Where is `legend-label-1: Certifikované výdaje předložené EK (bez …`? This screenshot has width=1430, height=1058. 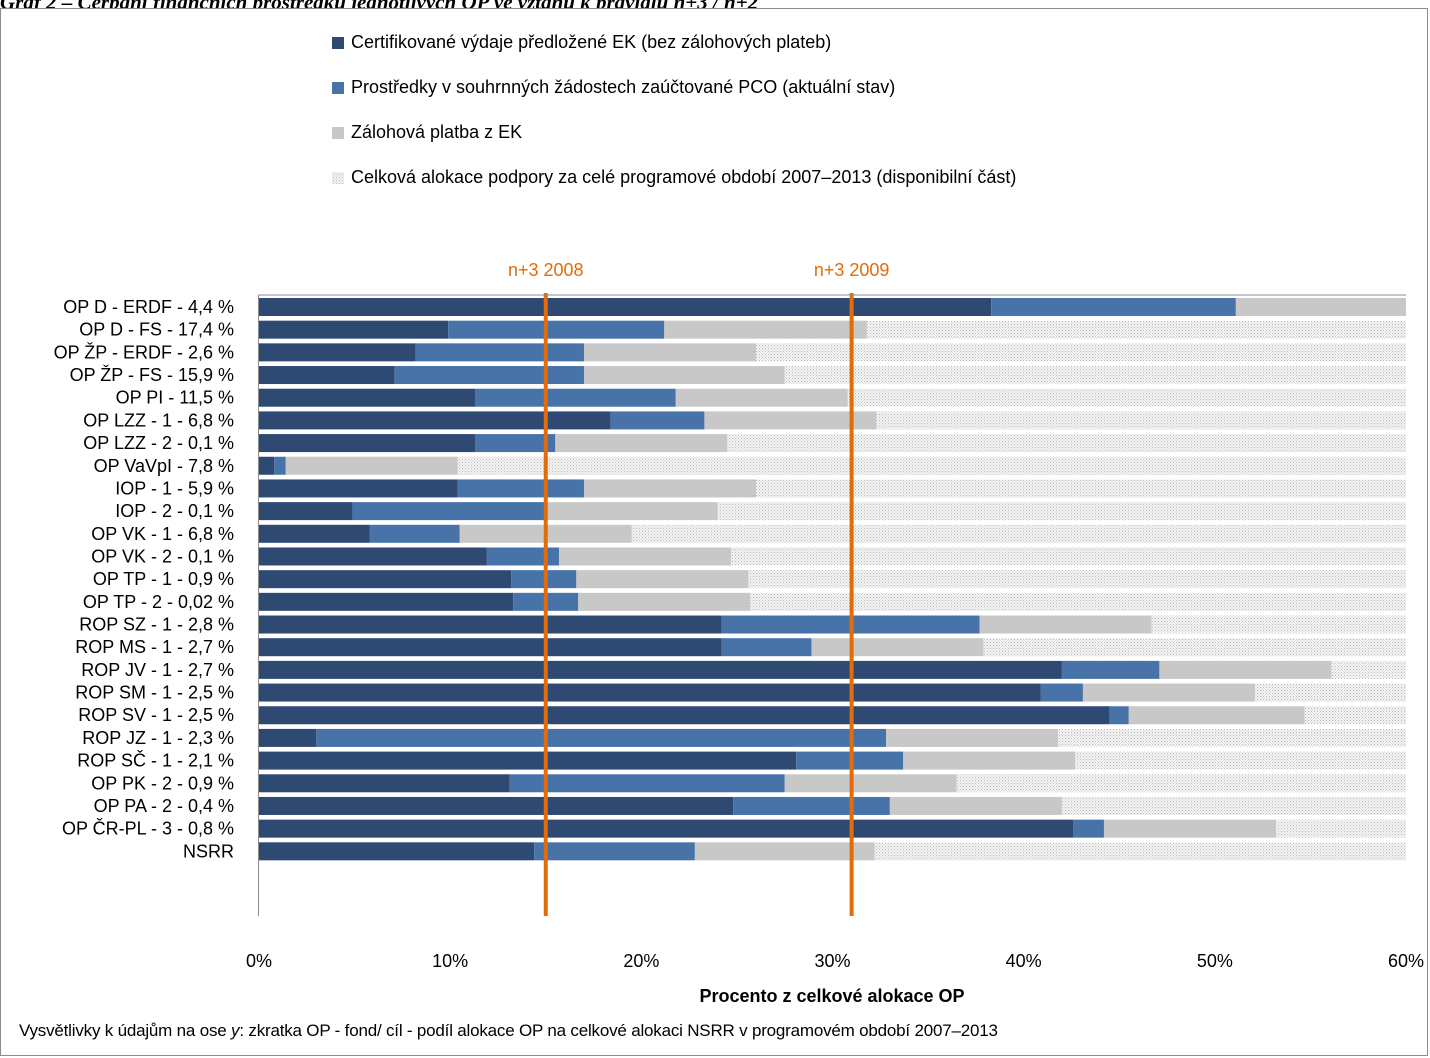 legend-label-1: Certifikované výdaje předložené EK (bez … is located at coordinates (591, 42).